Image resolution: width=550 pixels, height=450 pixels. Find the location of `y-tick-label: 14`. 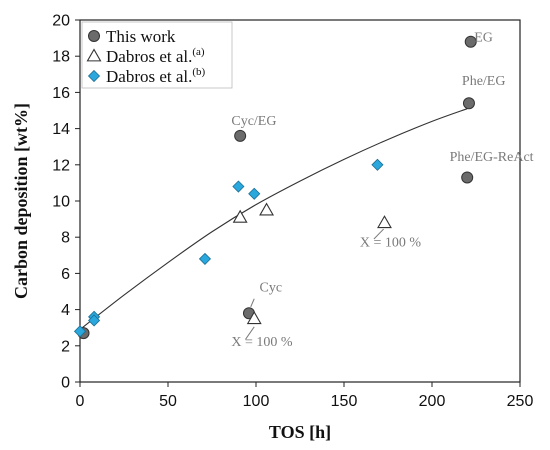

y-tick-label: 14 is located at coordinates (61, 129).